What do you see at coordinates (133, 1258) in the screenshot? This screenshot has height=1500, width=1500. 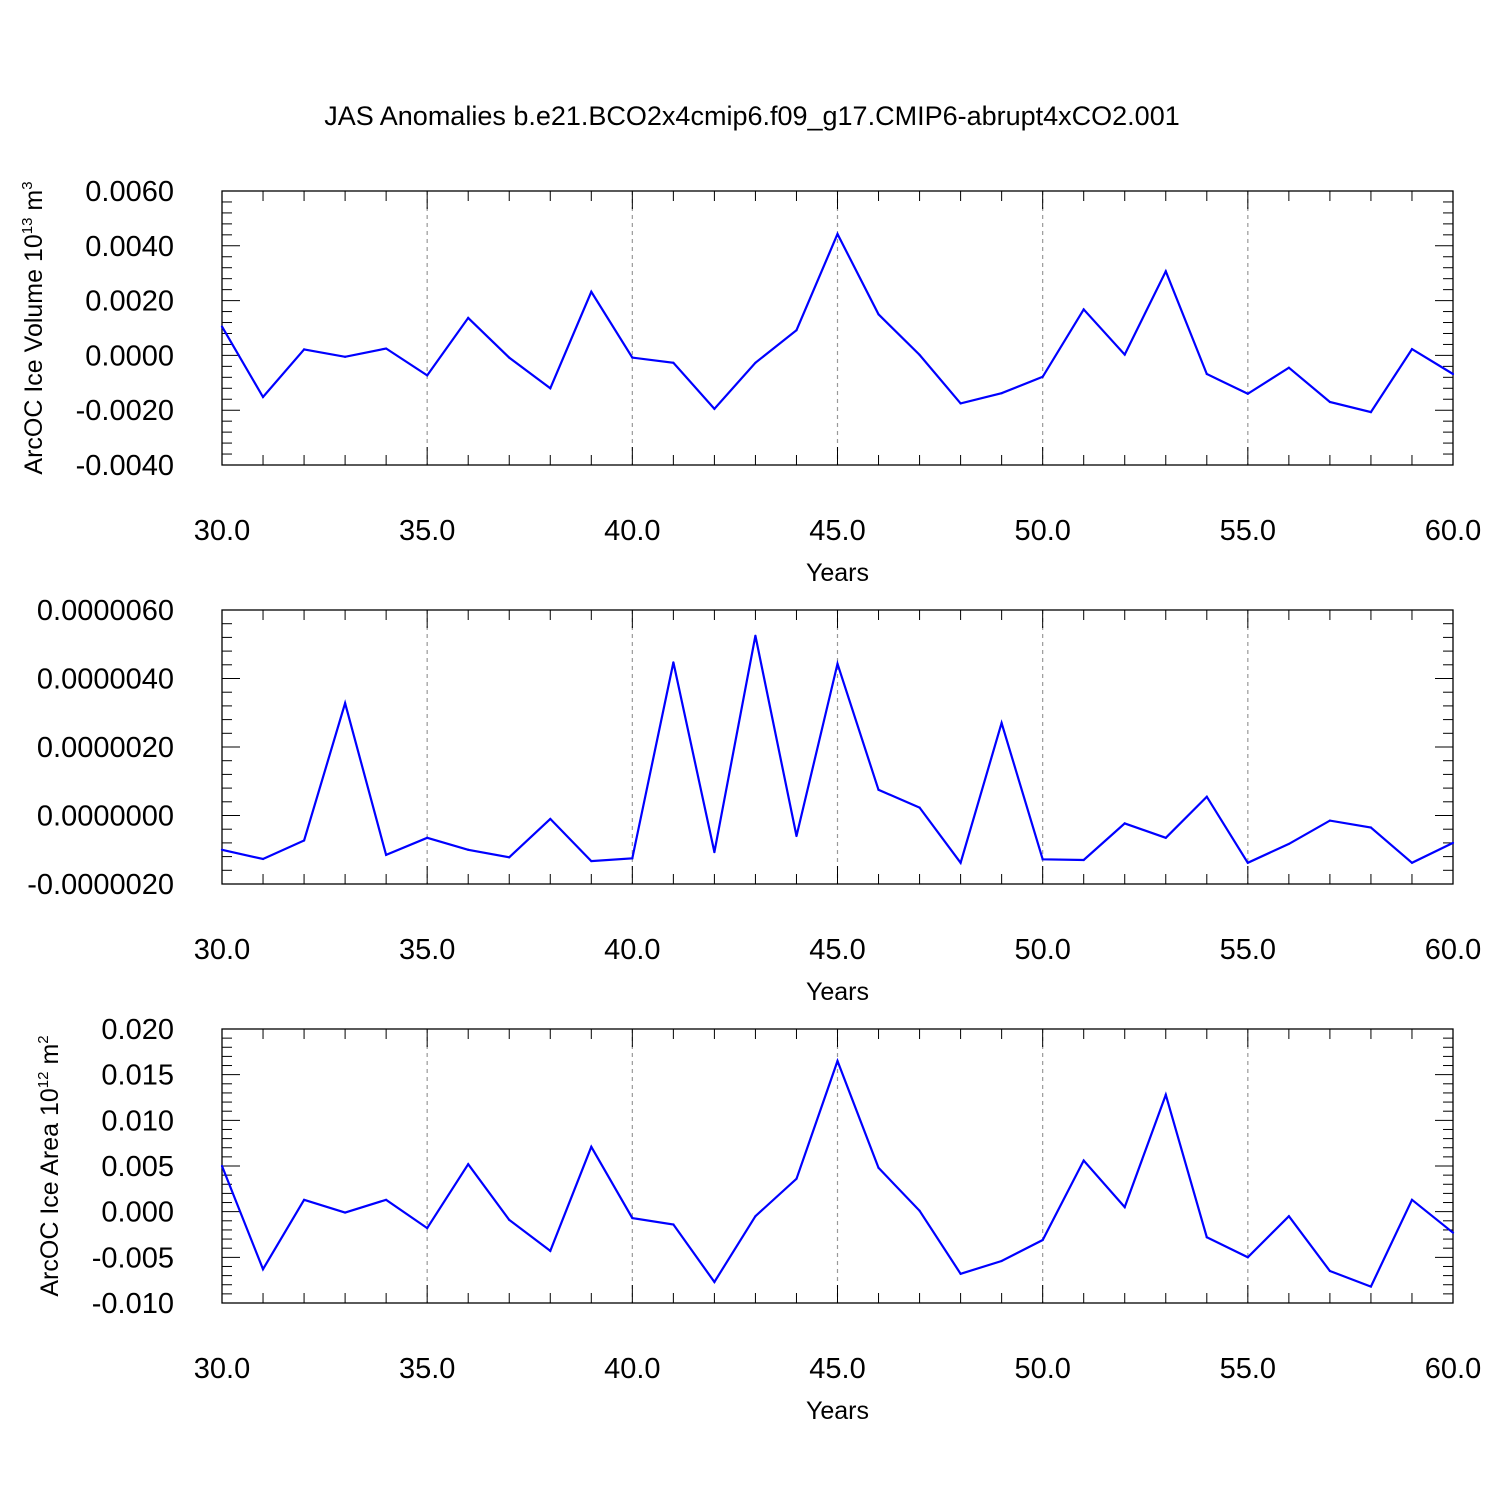 I see `y-tick-label: -0.005` at bounding box center [133, 1258].